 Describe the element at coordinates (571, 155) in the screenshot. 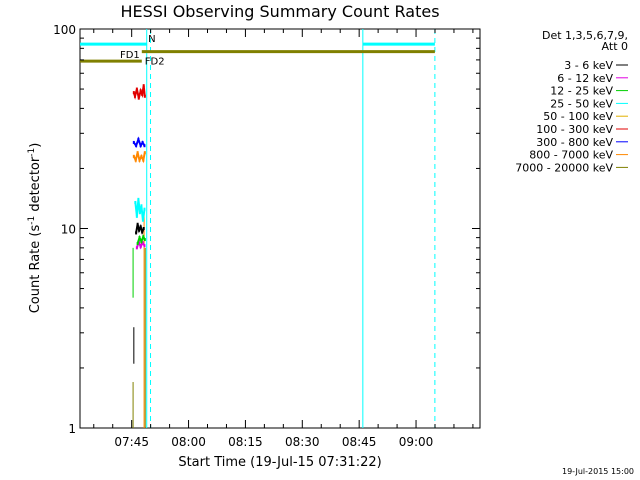

I see `legend-label: 800 - 7000 keV` at that location.